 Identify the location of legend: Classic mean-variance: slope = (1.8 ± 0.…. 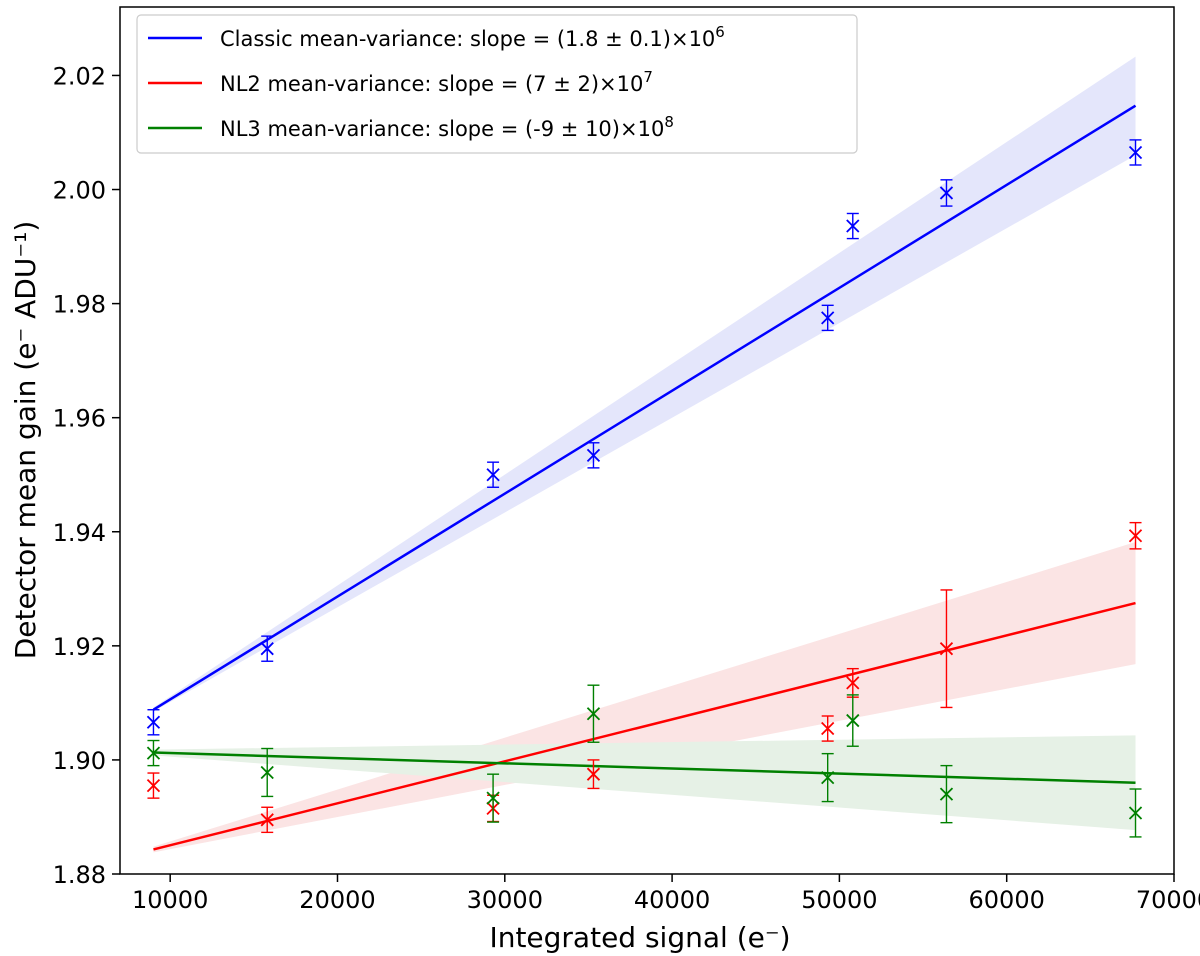
(497, 84).